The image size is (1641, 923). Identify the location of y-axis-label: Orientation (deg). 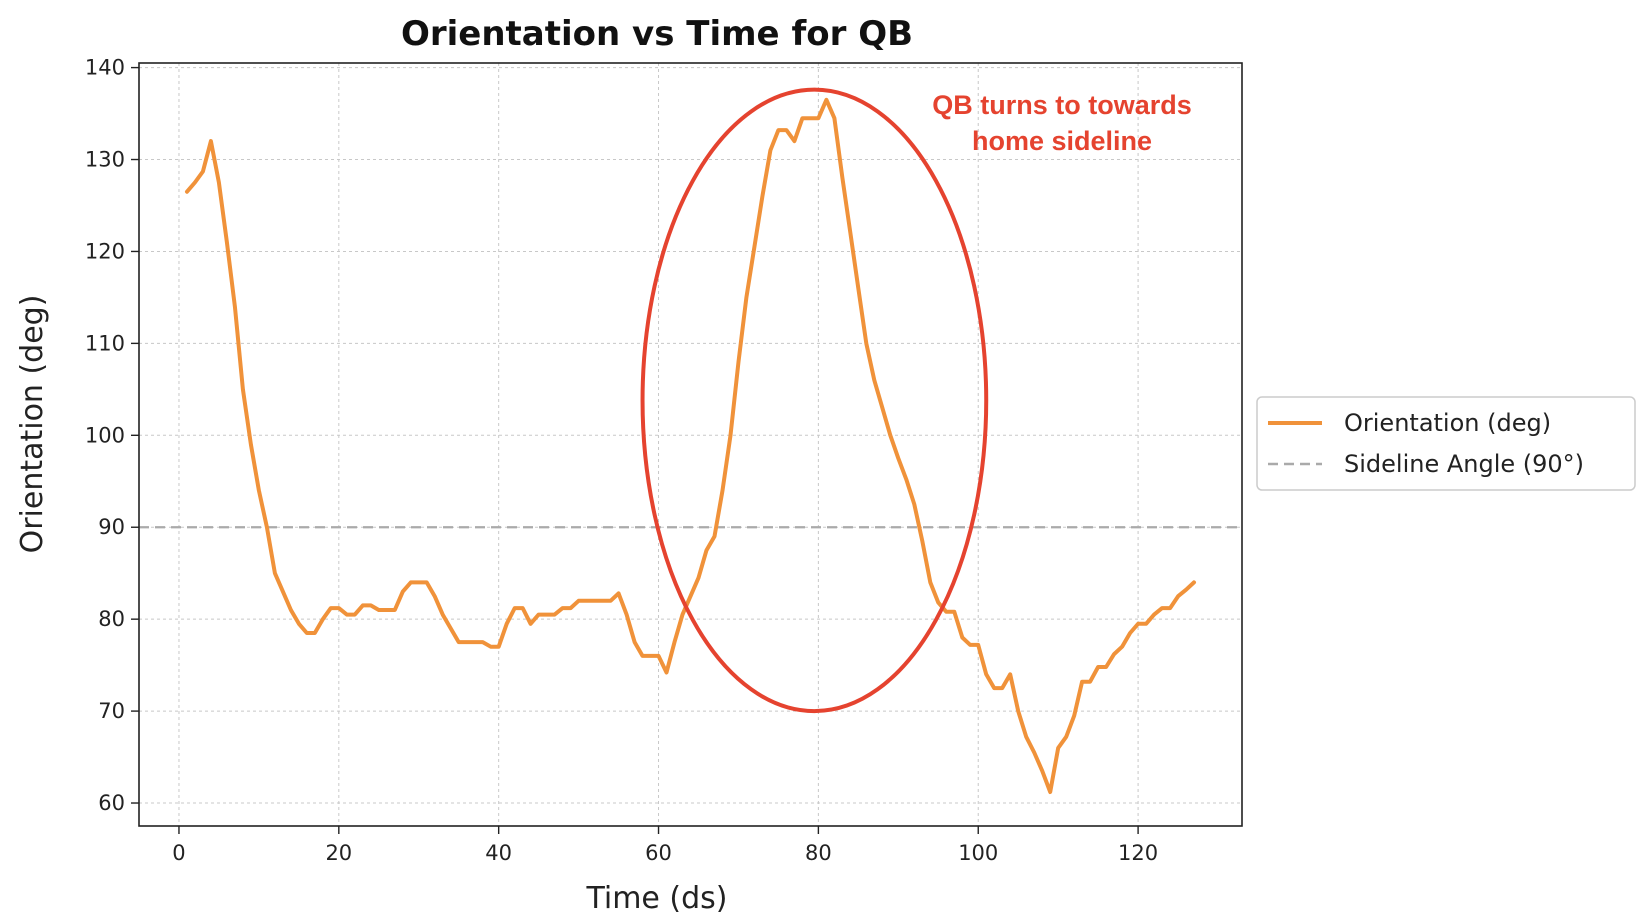
(32, 424).